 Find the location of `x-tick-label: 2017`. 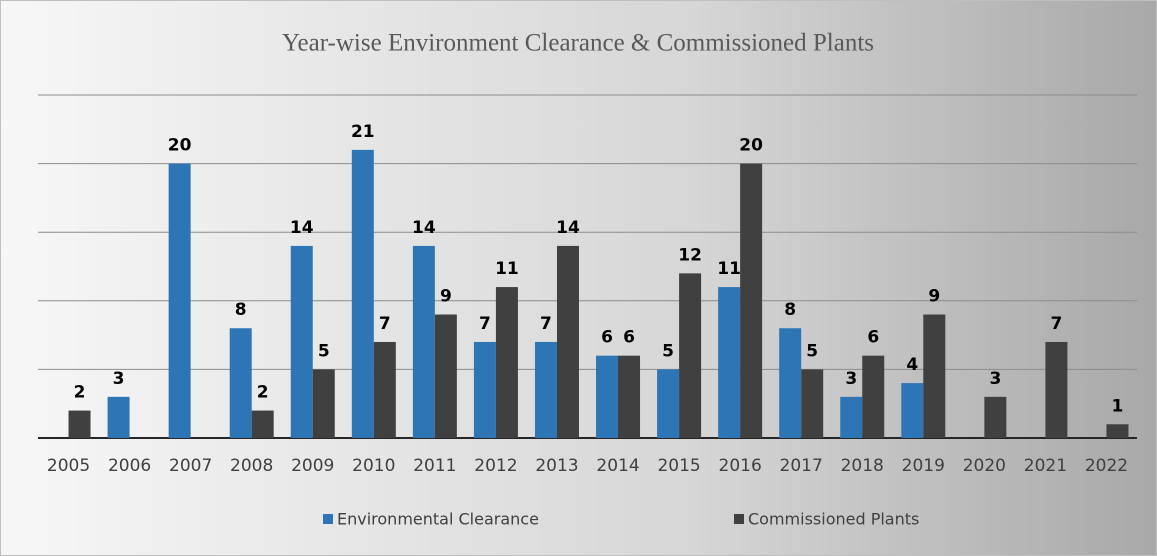

x-tick-label: 2017 is located at coordinates (801, 466).